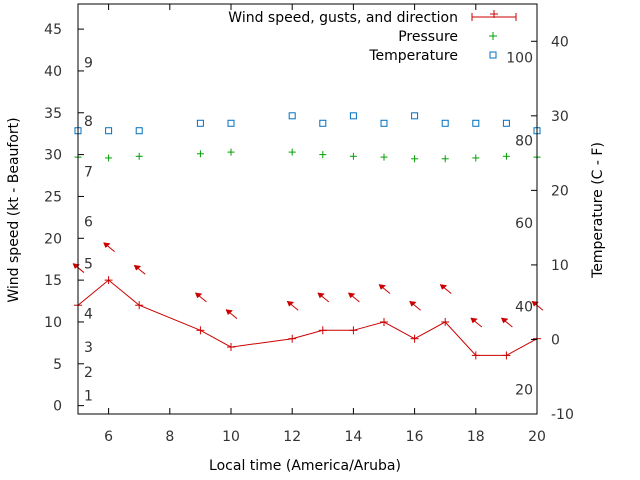 The width and height of the screenshot is (640, 480). What do you see at coordinates (53, 239) in the screenshot?
I see `y-left-tick-label: 20` at bounding box center [53, 239].